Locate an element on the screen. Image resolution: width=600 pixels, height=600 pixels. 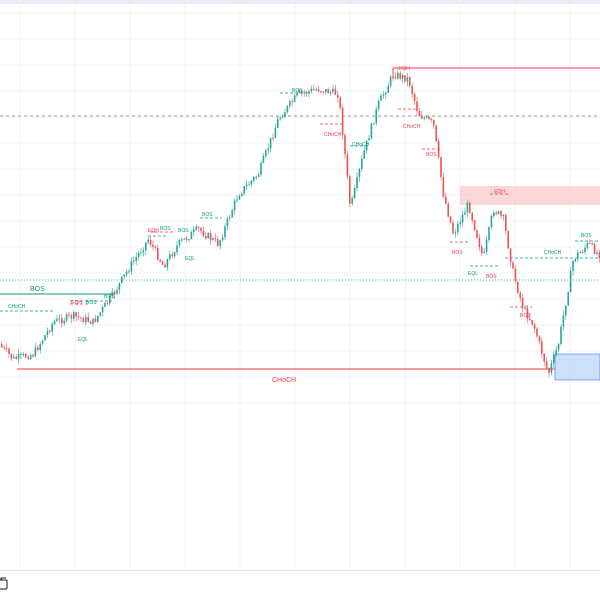
bottom-toolbar is located at coordinates (300, 585).